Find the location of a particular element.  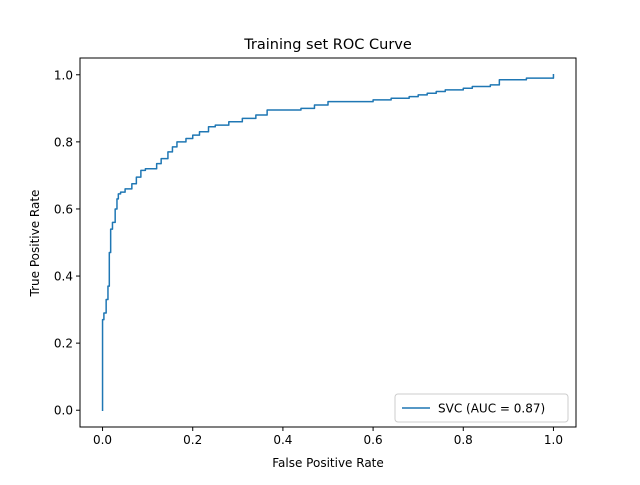

y-axis-label: True Positive Rate is located at coordinates (35, 244).